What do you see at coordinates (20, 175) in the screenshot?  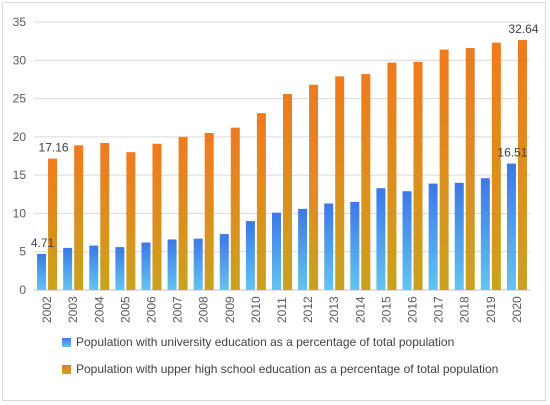 I see `y-tick-label: 15` at bounding box center [20, 175].